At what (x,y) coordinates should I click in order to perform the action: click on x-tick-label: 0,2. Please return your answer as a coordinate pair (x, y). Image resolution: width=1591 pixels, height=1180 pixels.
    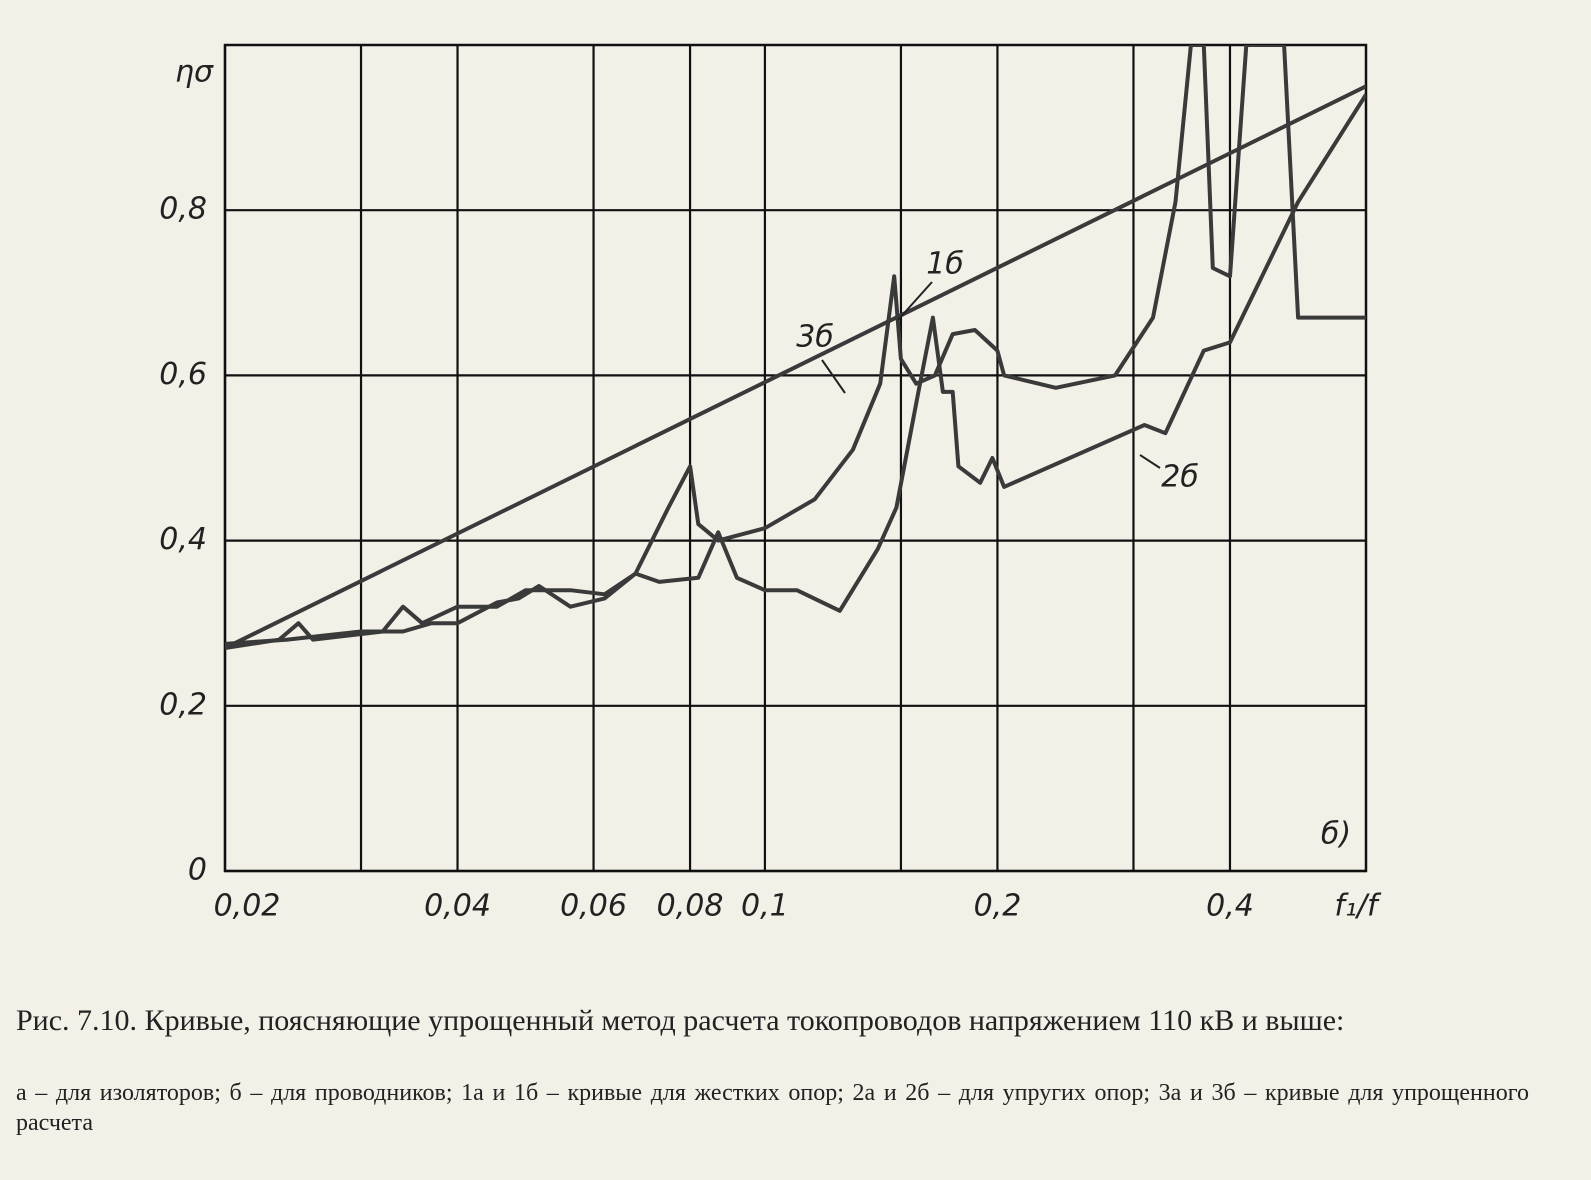
    Looking at the image, I should click on (998, 906).